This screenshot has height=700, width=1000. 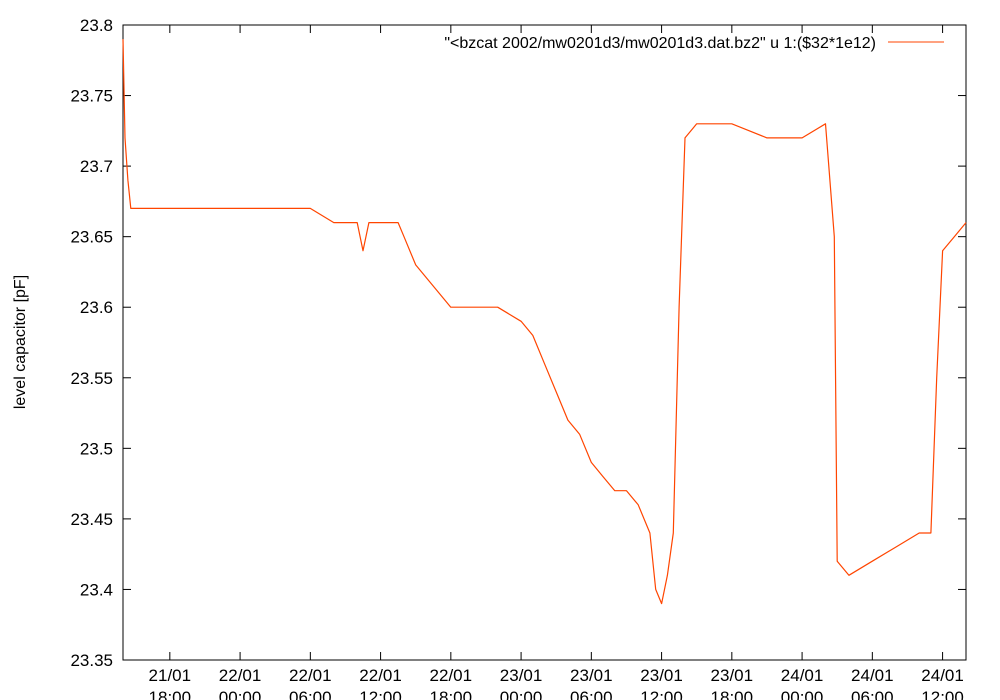 What do you see at coordinates (96, 589) in the screenshot?
I see `y-tick-label: 23.4` at bounding box center [96, 589].